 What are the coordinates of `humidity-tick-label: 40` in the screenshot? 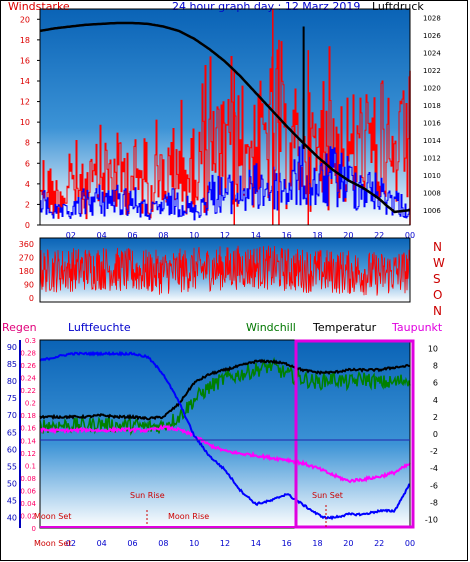 It's located at (12, 518).